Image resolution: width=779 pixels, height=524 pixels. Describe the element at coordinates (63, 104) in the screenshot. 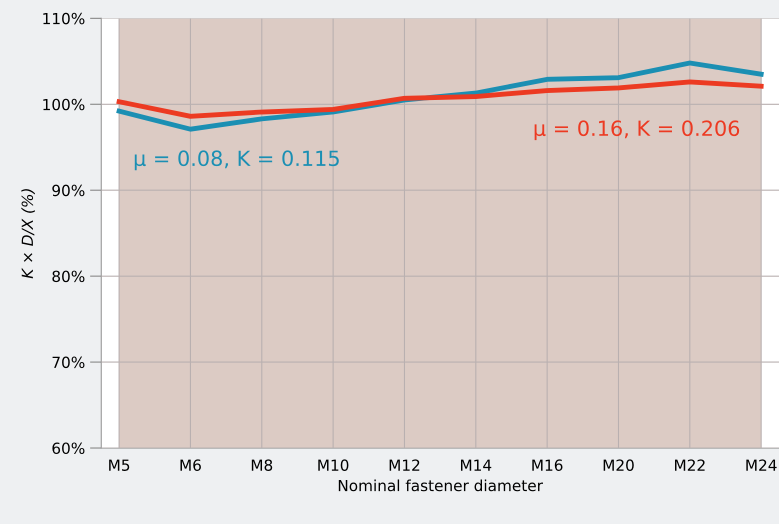

I see `y-tick-label: 100%` at that location.